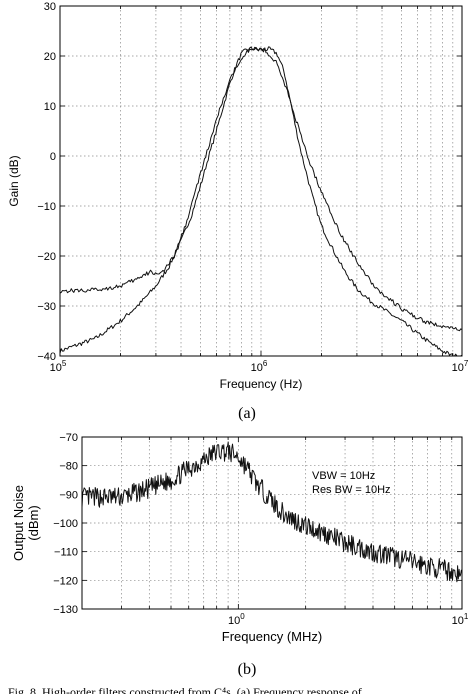 The image size is (474, 694). Describe the element at coordinates (343, 476) in the screenshot. I see `noise-chart-annotation-vbw: VBW = 10Hz` at that location.